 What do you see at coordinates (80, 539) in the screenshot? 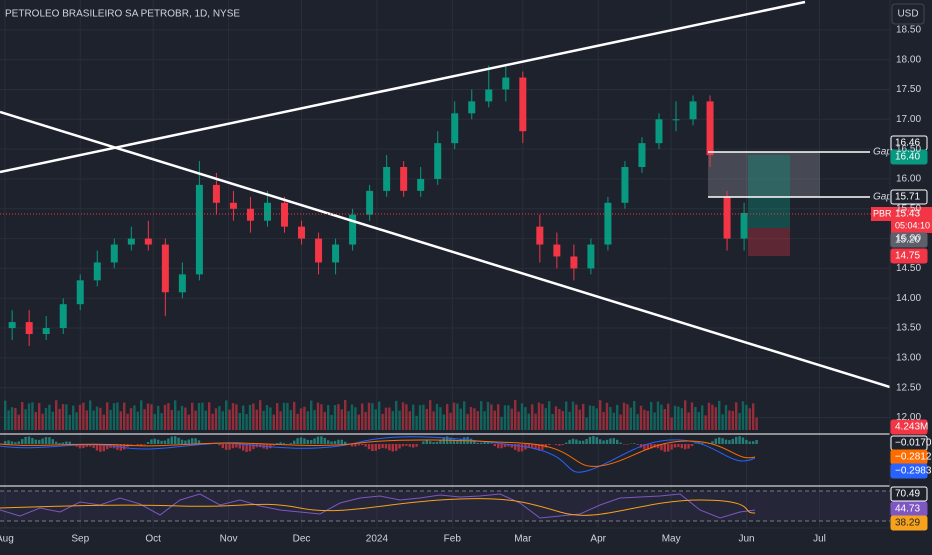
I see `x-tick-label: Sep` at bounding box center [80, 539].